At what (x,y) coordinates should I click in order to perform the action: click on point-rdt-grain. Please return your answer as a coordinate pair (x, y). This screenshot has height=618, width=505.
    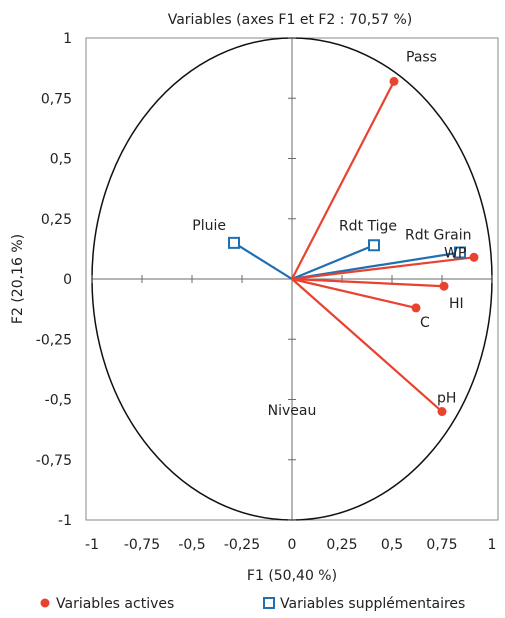
    Looking at the image, I should click on (460, 252).